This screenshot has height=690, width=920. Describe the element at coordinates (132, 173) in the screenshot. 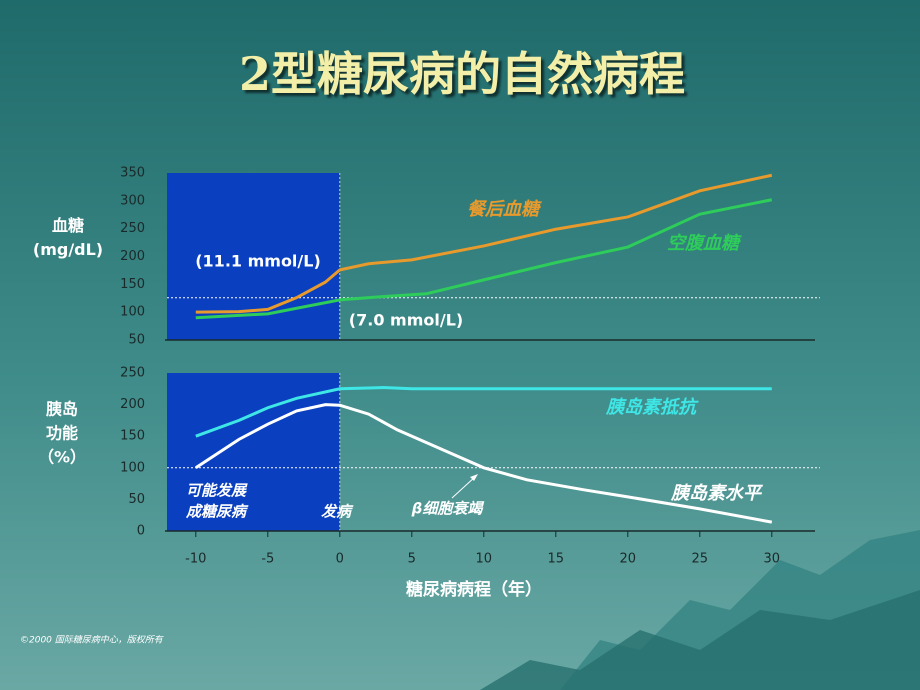

I see `y-tick-label: 350` at that location.